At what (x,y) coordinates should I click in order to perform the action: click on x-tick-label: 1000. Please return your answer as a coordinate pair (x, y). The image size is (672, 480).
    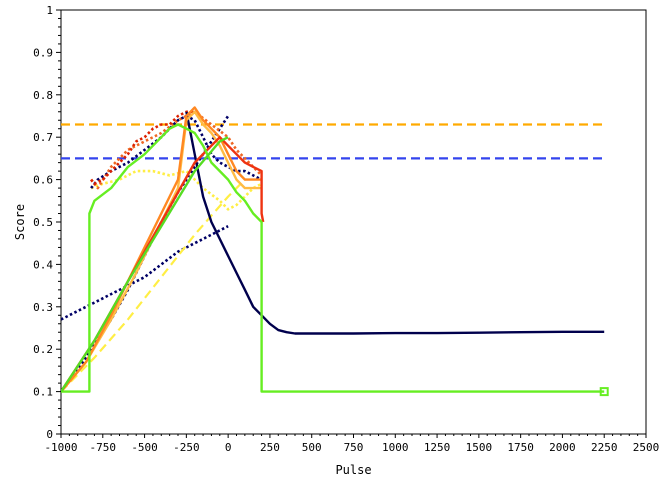
    Looking at the image, I should click on (395, 447).